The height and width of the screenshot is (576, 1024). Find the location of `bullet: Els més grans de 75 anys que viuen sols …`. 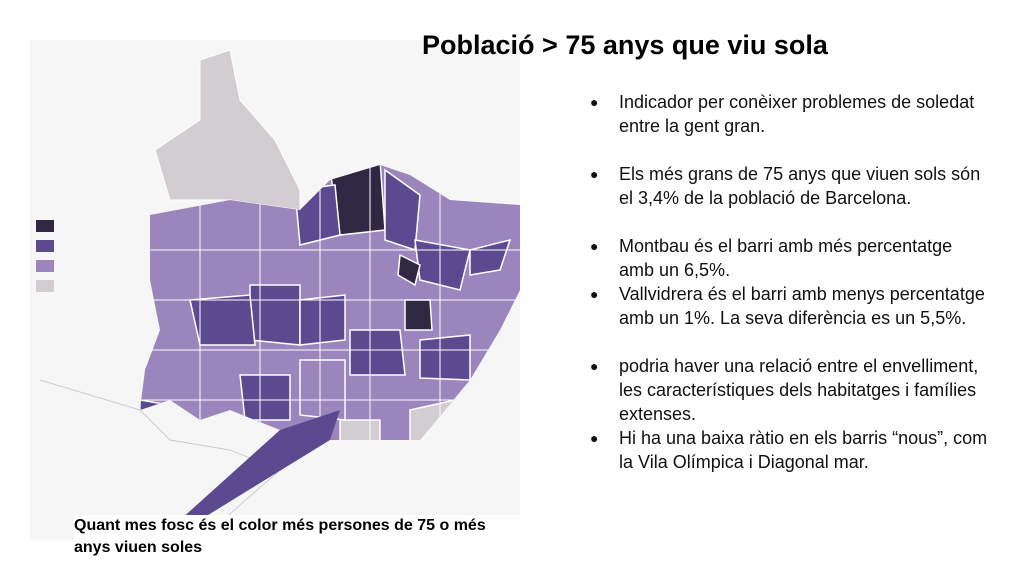

bullet: Els més grans de 75 anys que viuen sols … is located at coordinates (790, 186).